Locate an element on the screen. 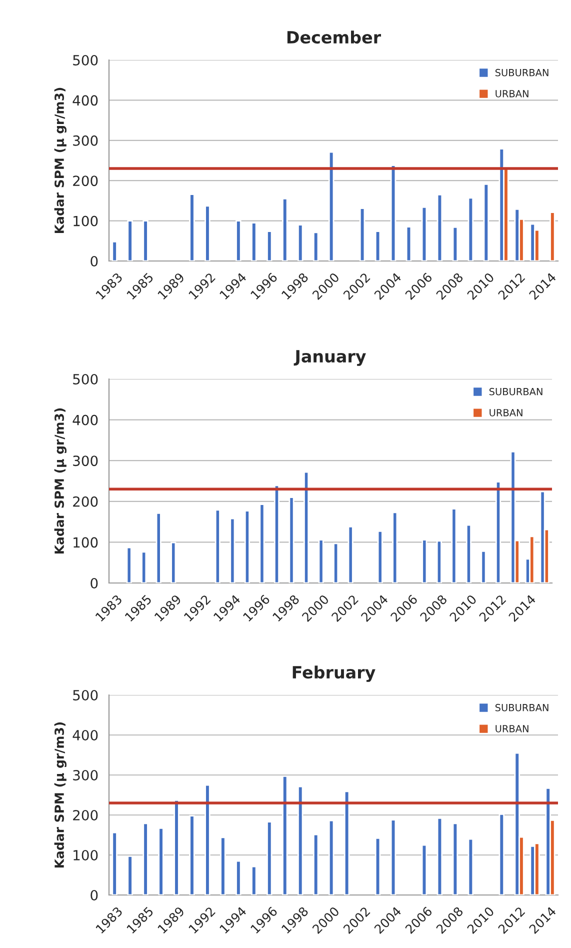  chart-title: December is located at coordinates (334, 37).